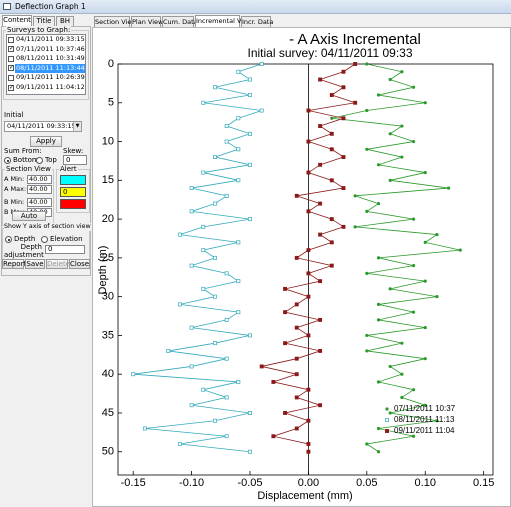 The height and width of the screenshot is (507, 511). What do you see at coordinates (50, 39) in the screenshot?
I see `survey-item: 04/11/2011 09:33:15` at bounding box center [50, 39].